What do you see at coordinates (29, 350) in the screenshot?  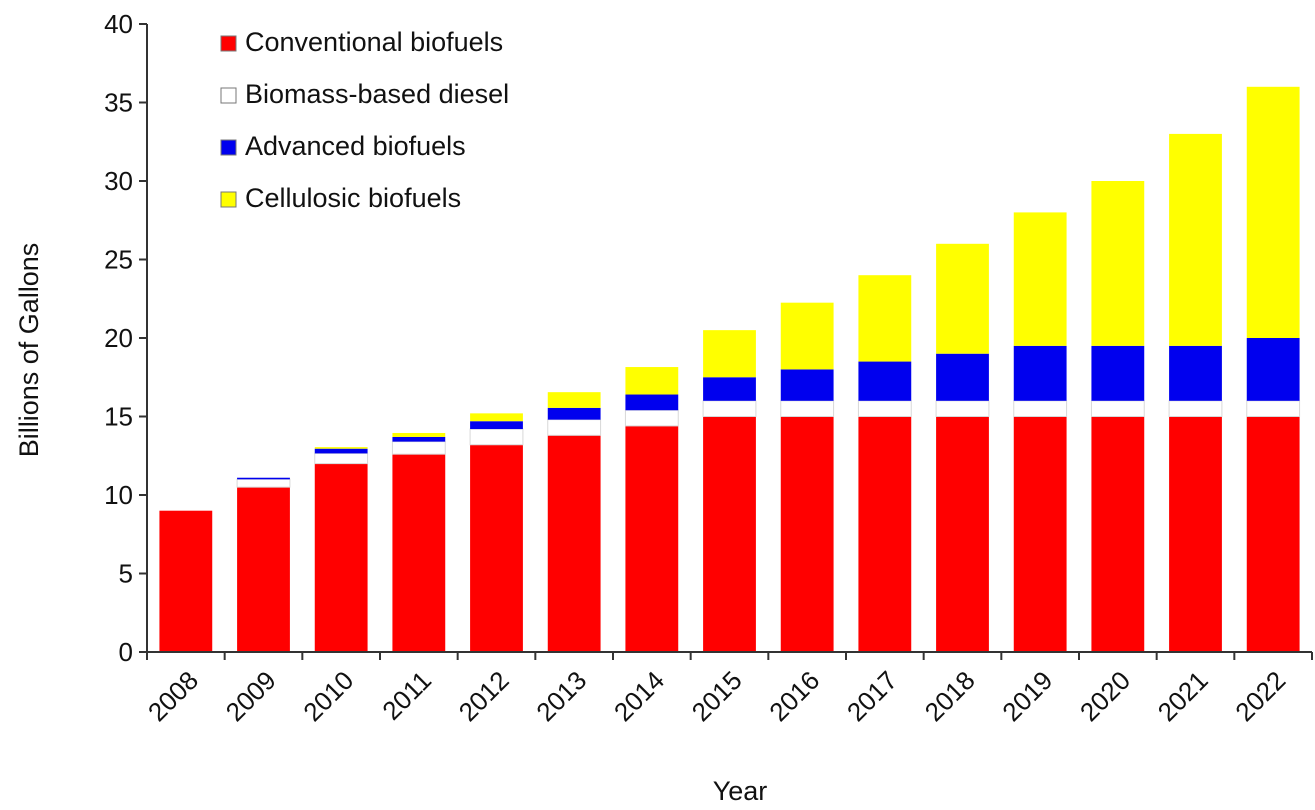 I see `y-axis-title: Billions of Gallons` at bounding box center [29, 350].